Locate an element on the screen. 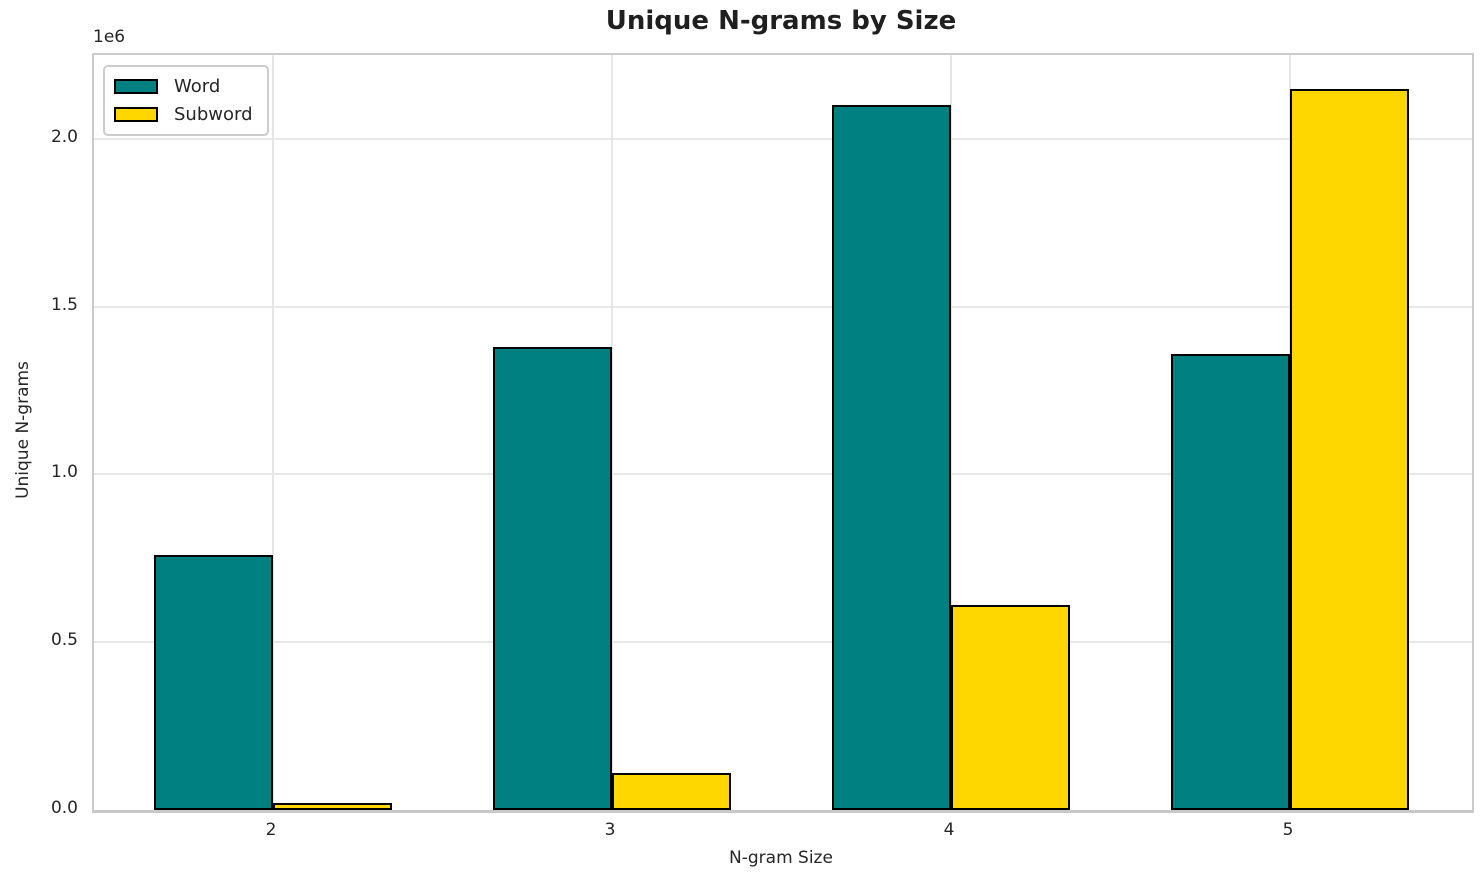 The image size is (1484, 885). x-axis-label: N-gram Size is located at coordinates (781, 858).